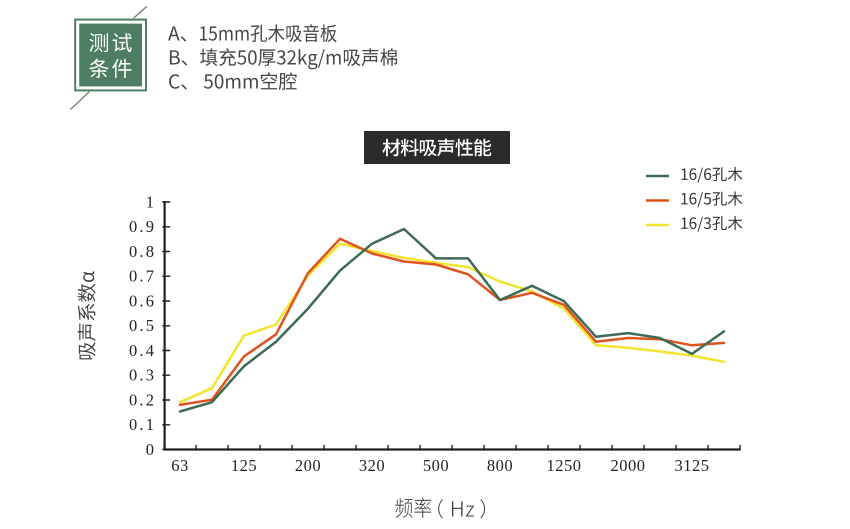  I want to click on svg-text: 0.1, so click(142, 424).